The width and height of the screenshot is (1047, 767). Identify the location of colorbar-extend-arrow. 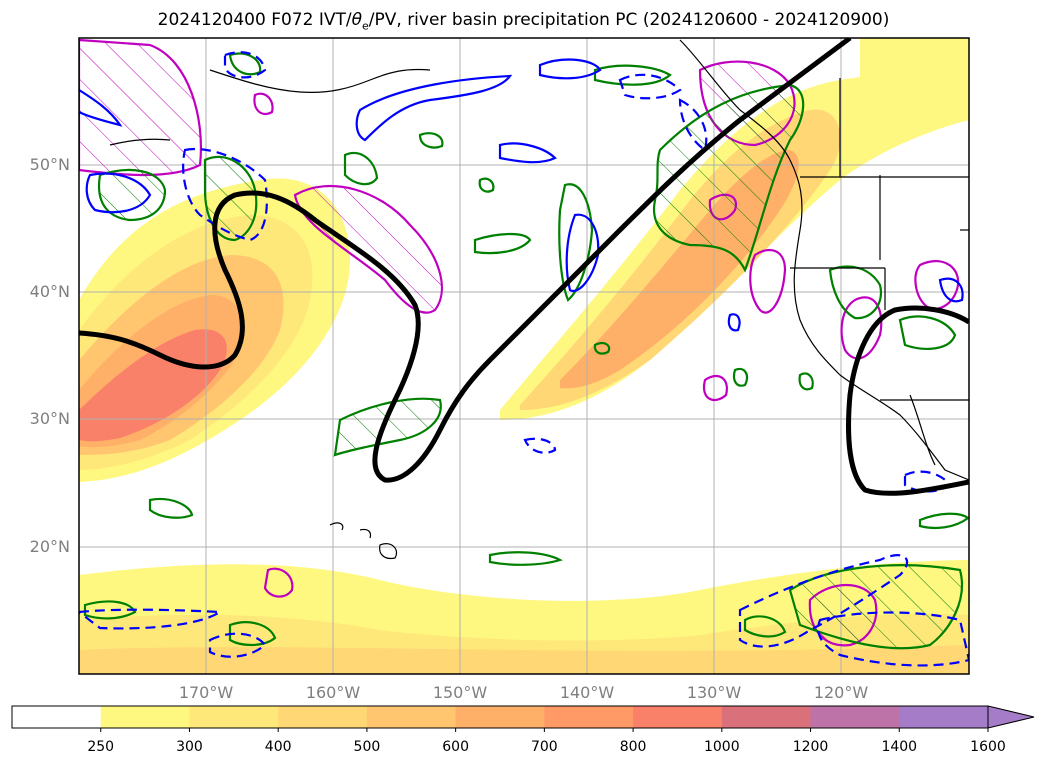
(1011, 717).